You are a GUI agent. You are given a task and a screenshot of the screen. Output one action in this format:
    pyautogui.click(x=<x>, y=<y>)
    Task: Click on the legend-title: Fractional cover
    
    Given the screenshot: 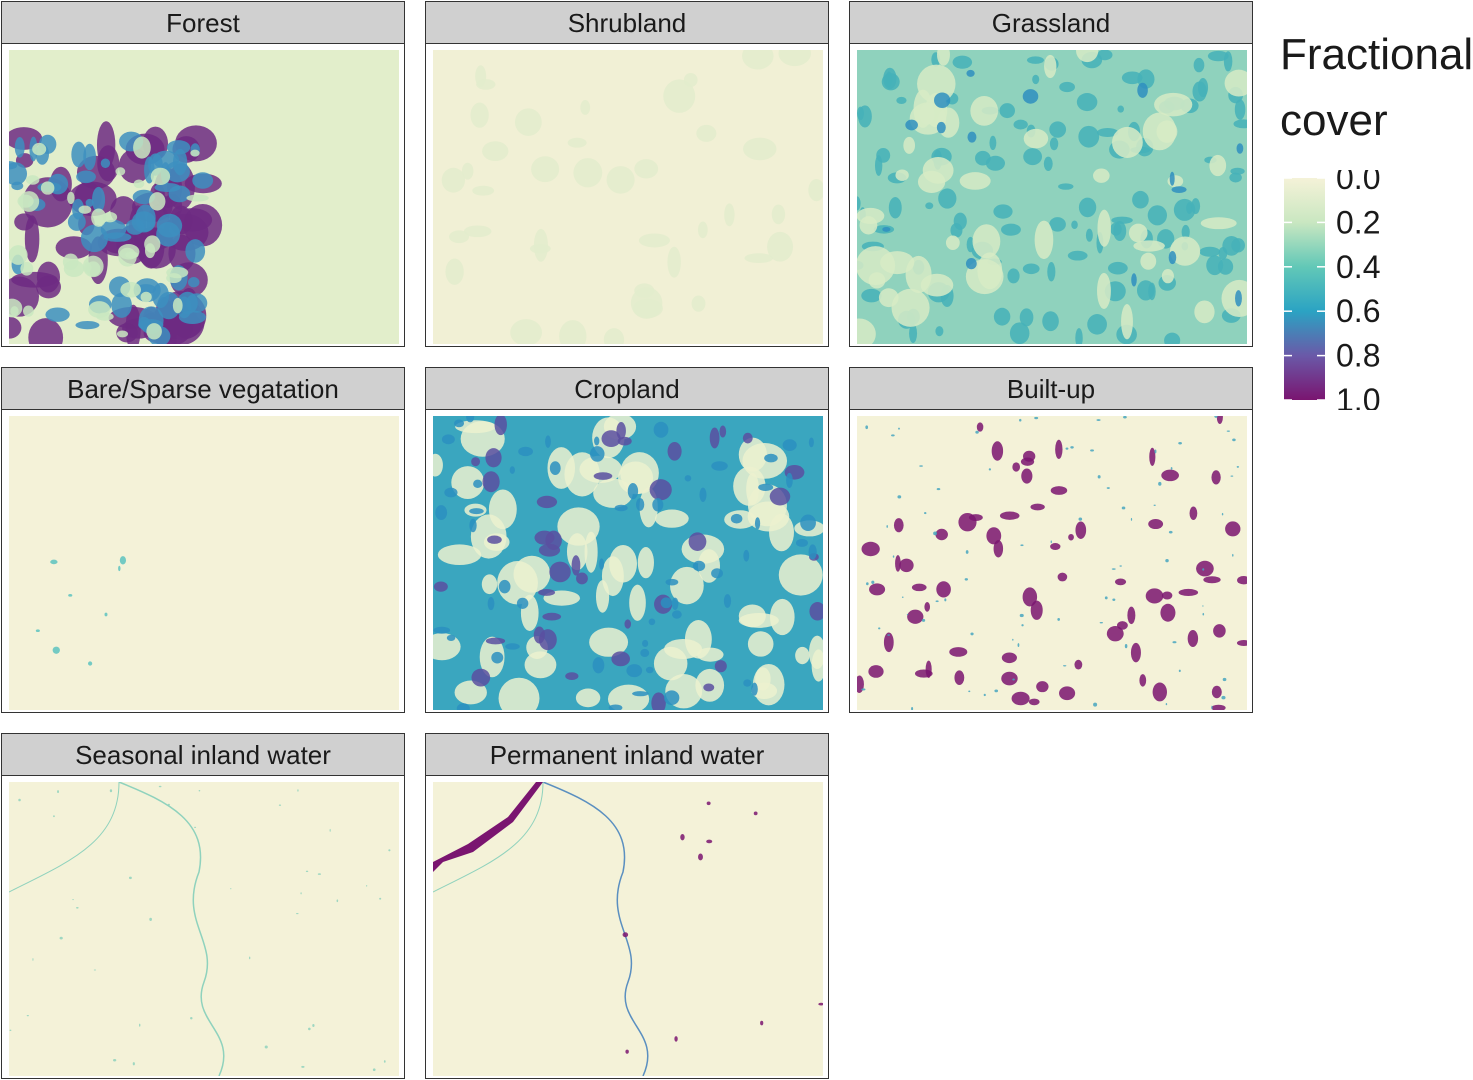 What is the action you would take?
    pyautogui.click(x=1376, y=87)
    